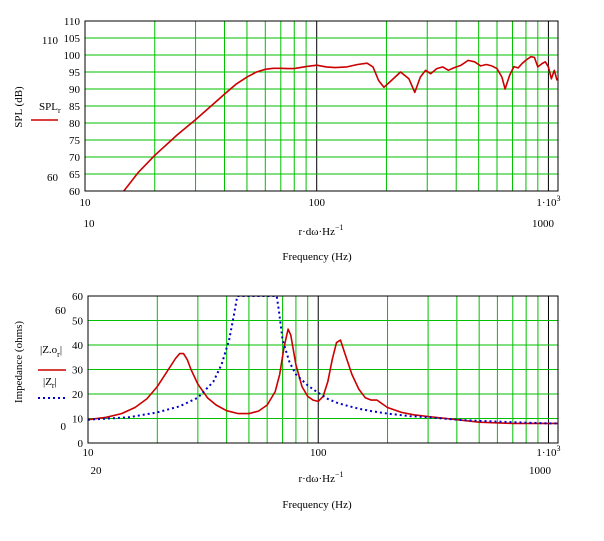 This screenshot has height=541, width=604. Describe the element at coordinates (52, 371) in the screenshot. I see `impedance-legend: |Z.or| |Zr|` at that location.